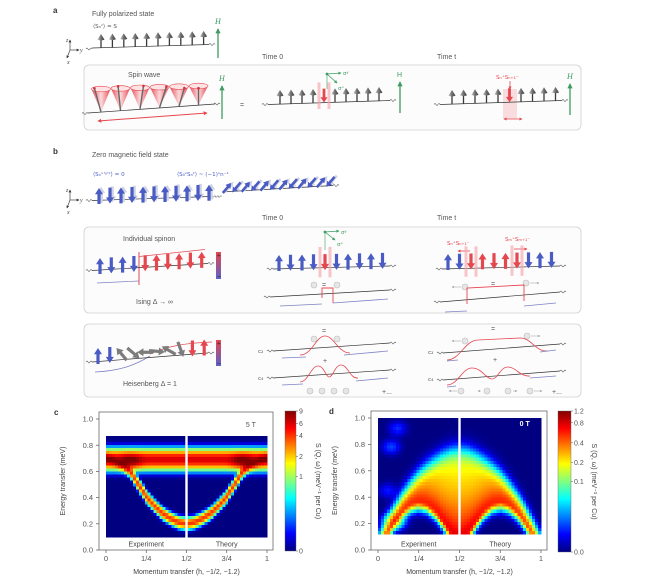  Describe the element at coordinates (89, 362) in the screenshot. I see `chain-wavy-end` at that location.